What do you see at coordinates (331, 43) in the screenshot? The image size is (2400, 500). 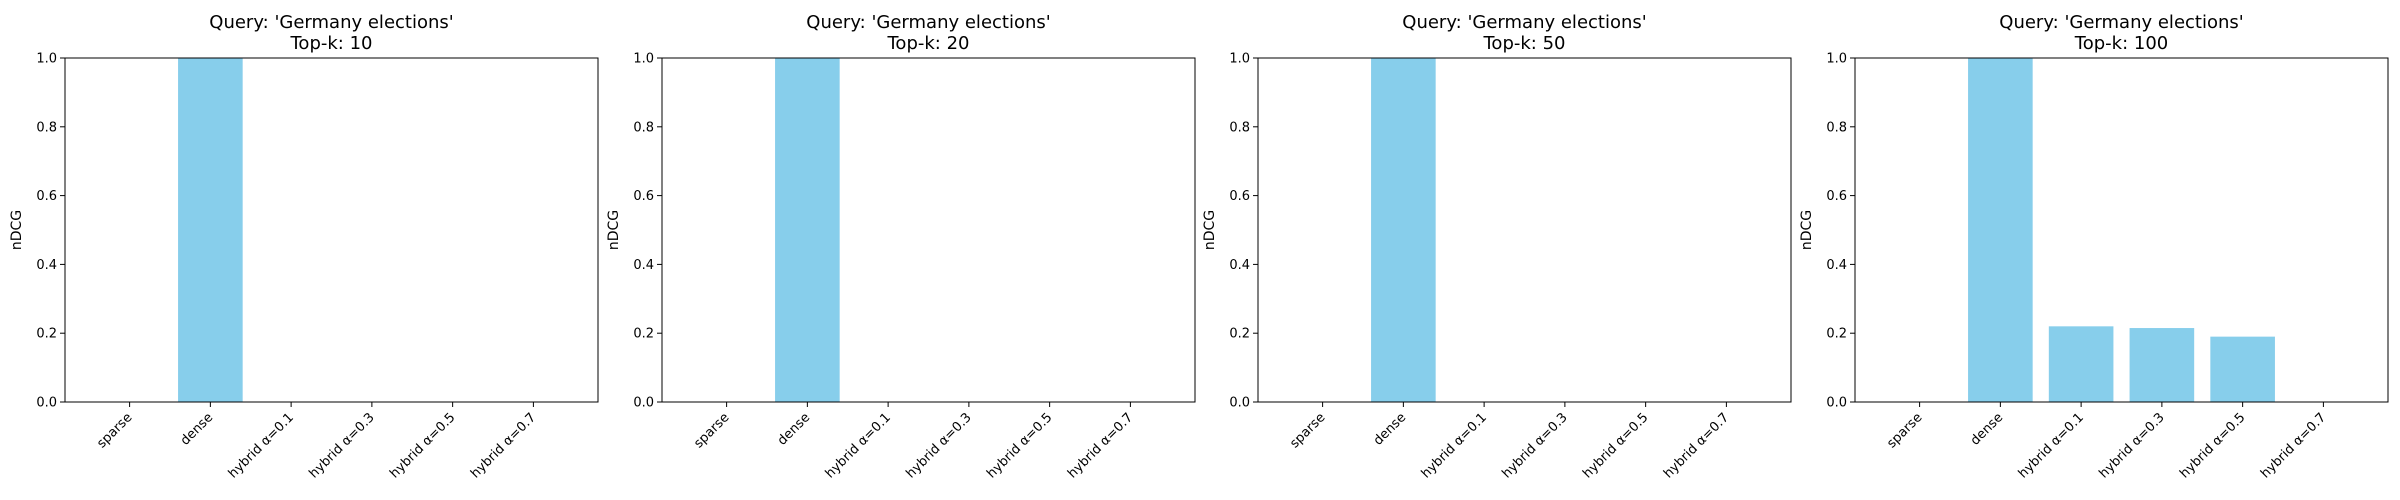 I see `chart-subtitle: Top-k: 10` at bounding box center [331, 43].